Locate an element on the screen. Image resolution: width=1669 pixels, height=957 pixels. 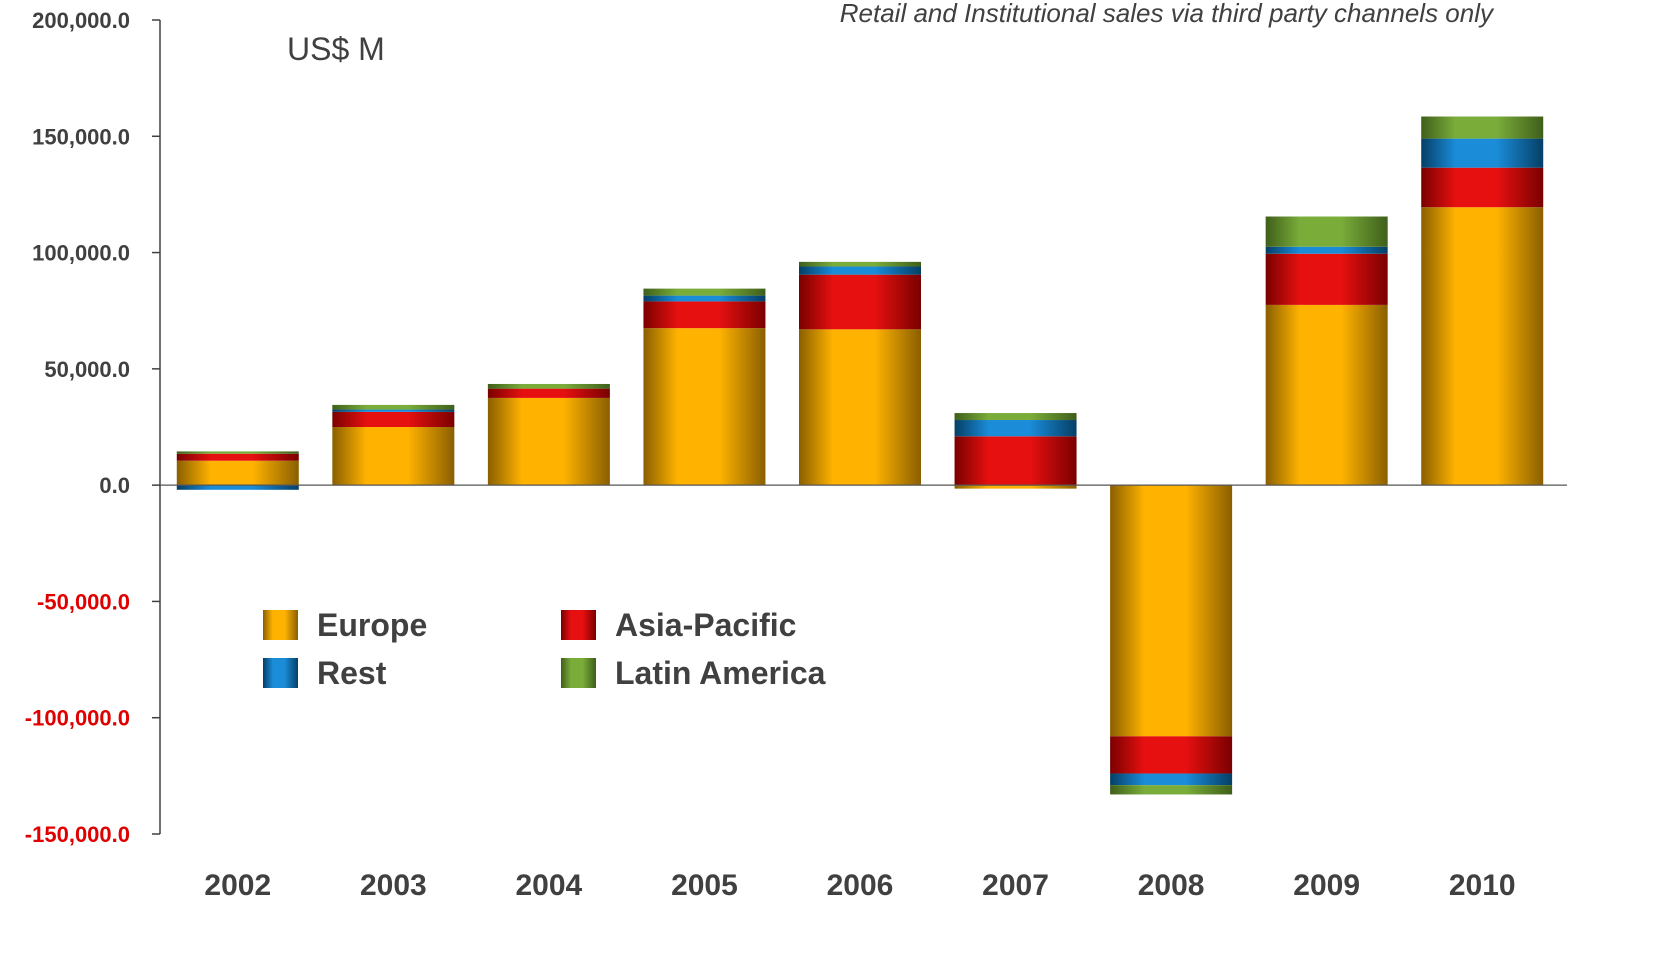
bar-asia-2006 is located at coordinates (860, 302).